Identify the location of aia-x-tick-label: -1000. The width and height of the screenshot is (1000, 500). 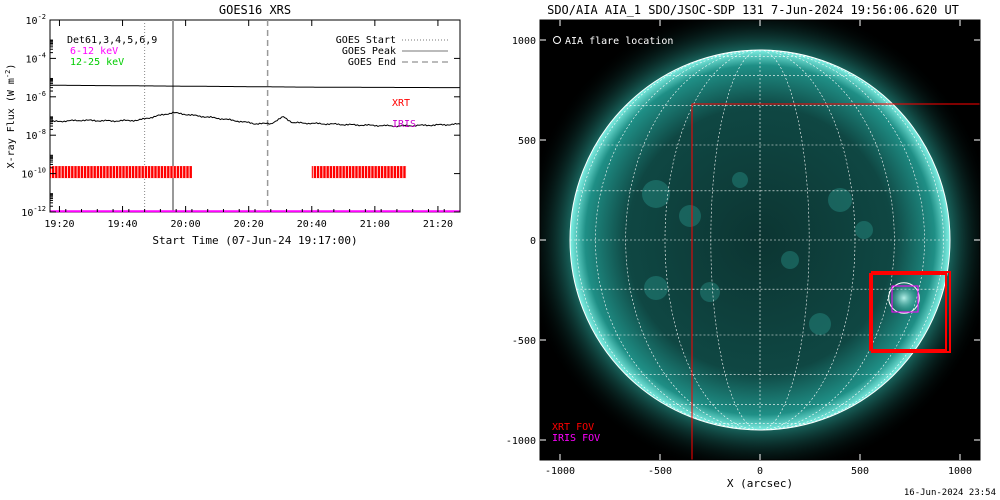
(560, 471).